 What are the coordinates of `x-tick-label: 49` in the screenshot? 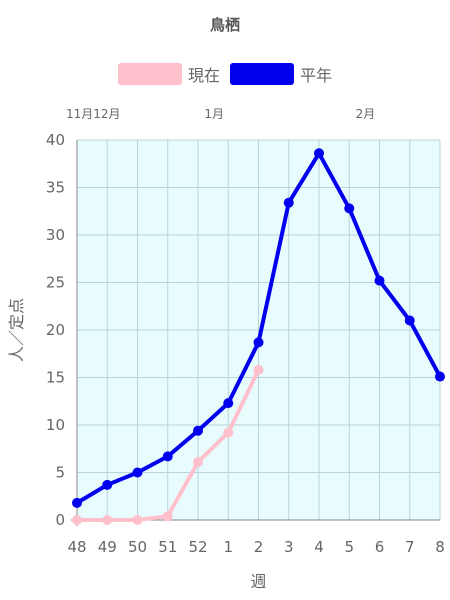 It's located at (107, 547).